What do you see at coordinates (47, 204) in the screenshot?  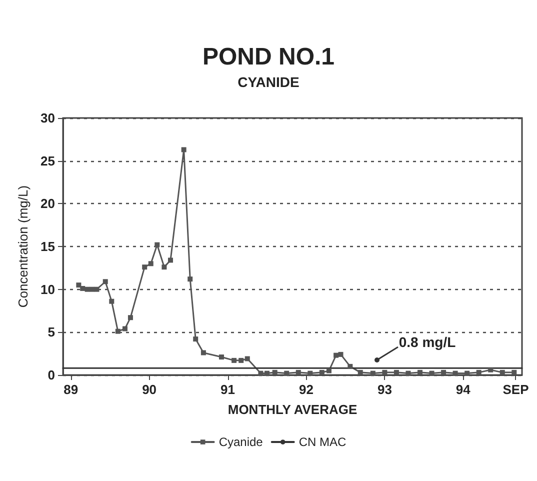 I see `y-tick-label: 20` at bounding box center [47, 204].